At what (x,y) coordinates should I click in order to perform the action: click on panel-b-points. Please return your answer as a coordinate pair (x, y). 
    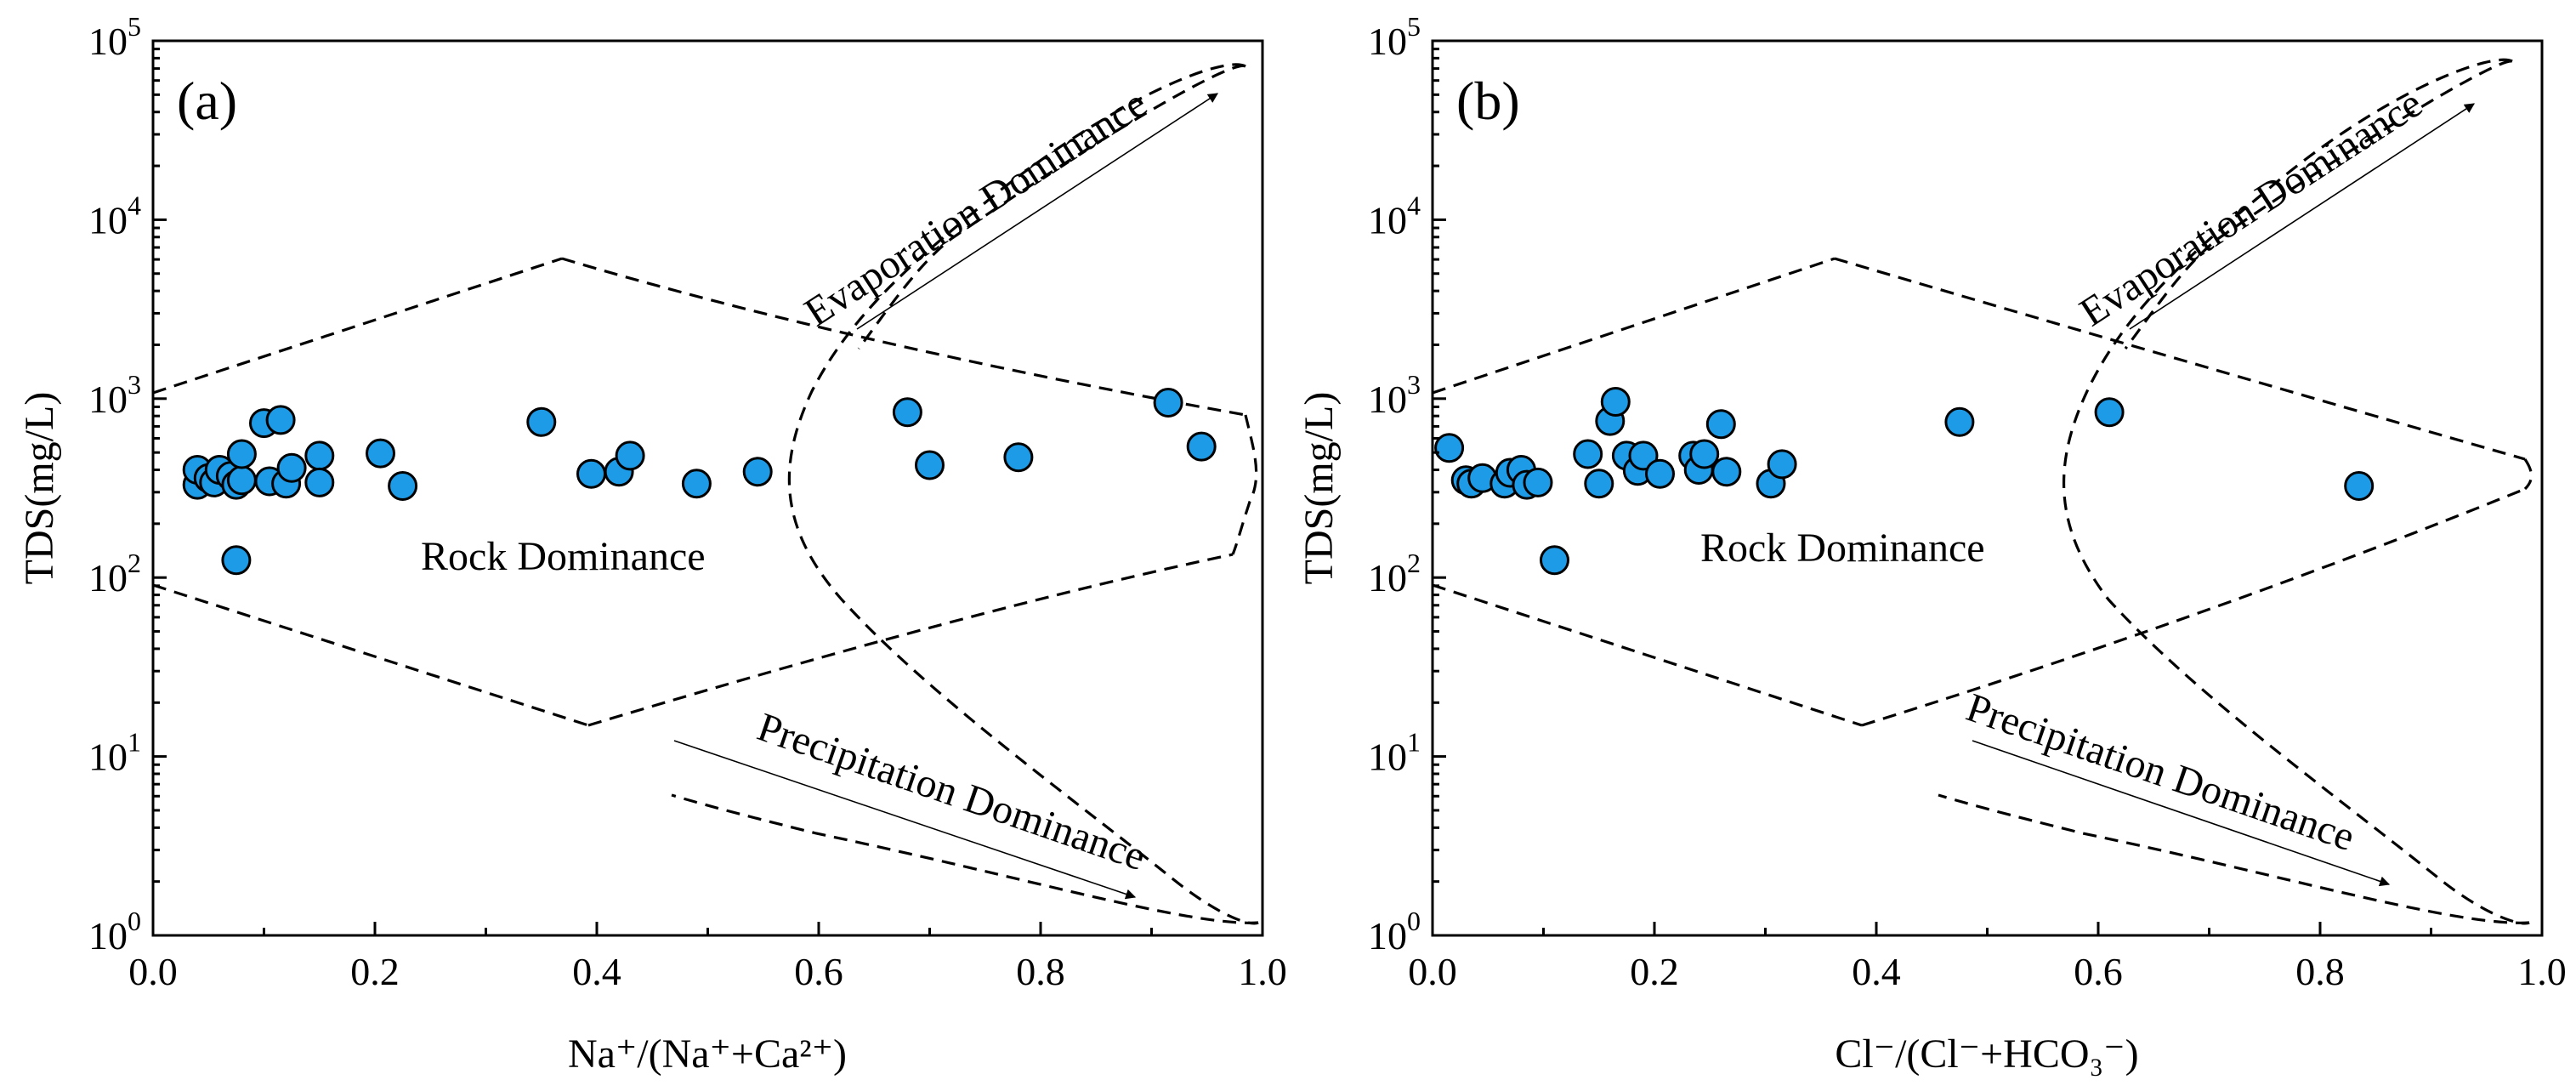
    Looking at the image, I should click on (1905, 481).